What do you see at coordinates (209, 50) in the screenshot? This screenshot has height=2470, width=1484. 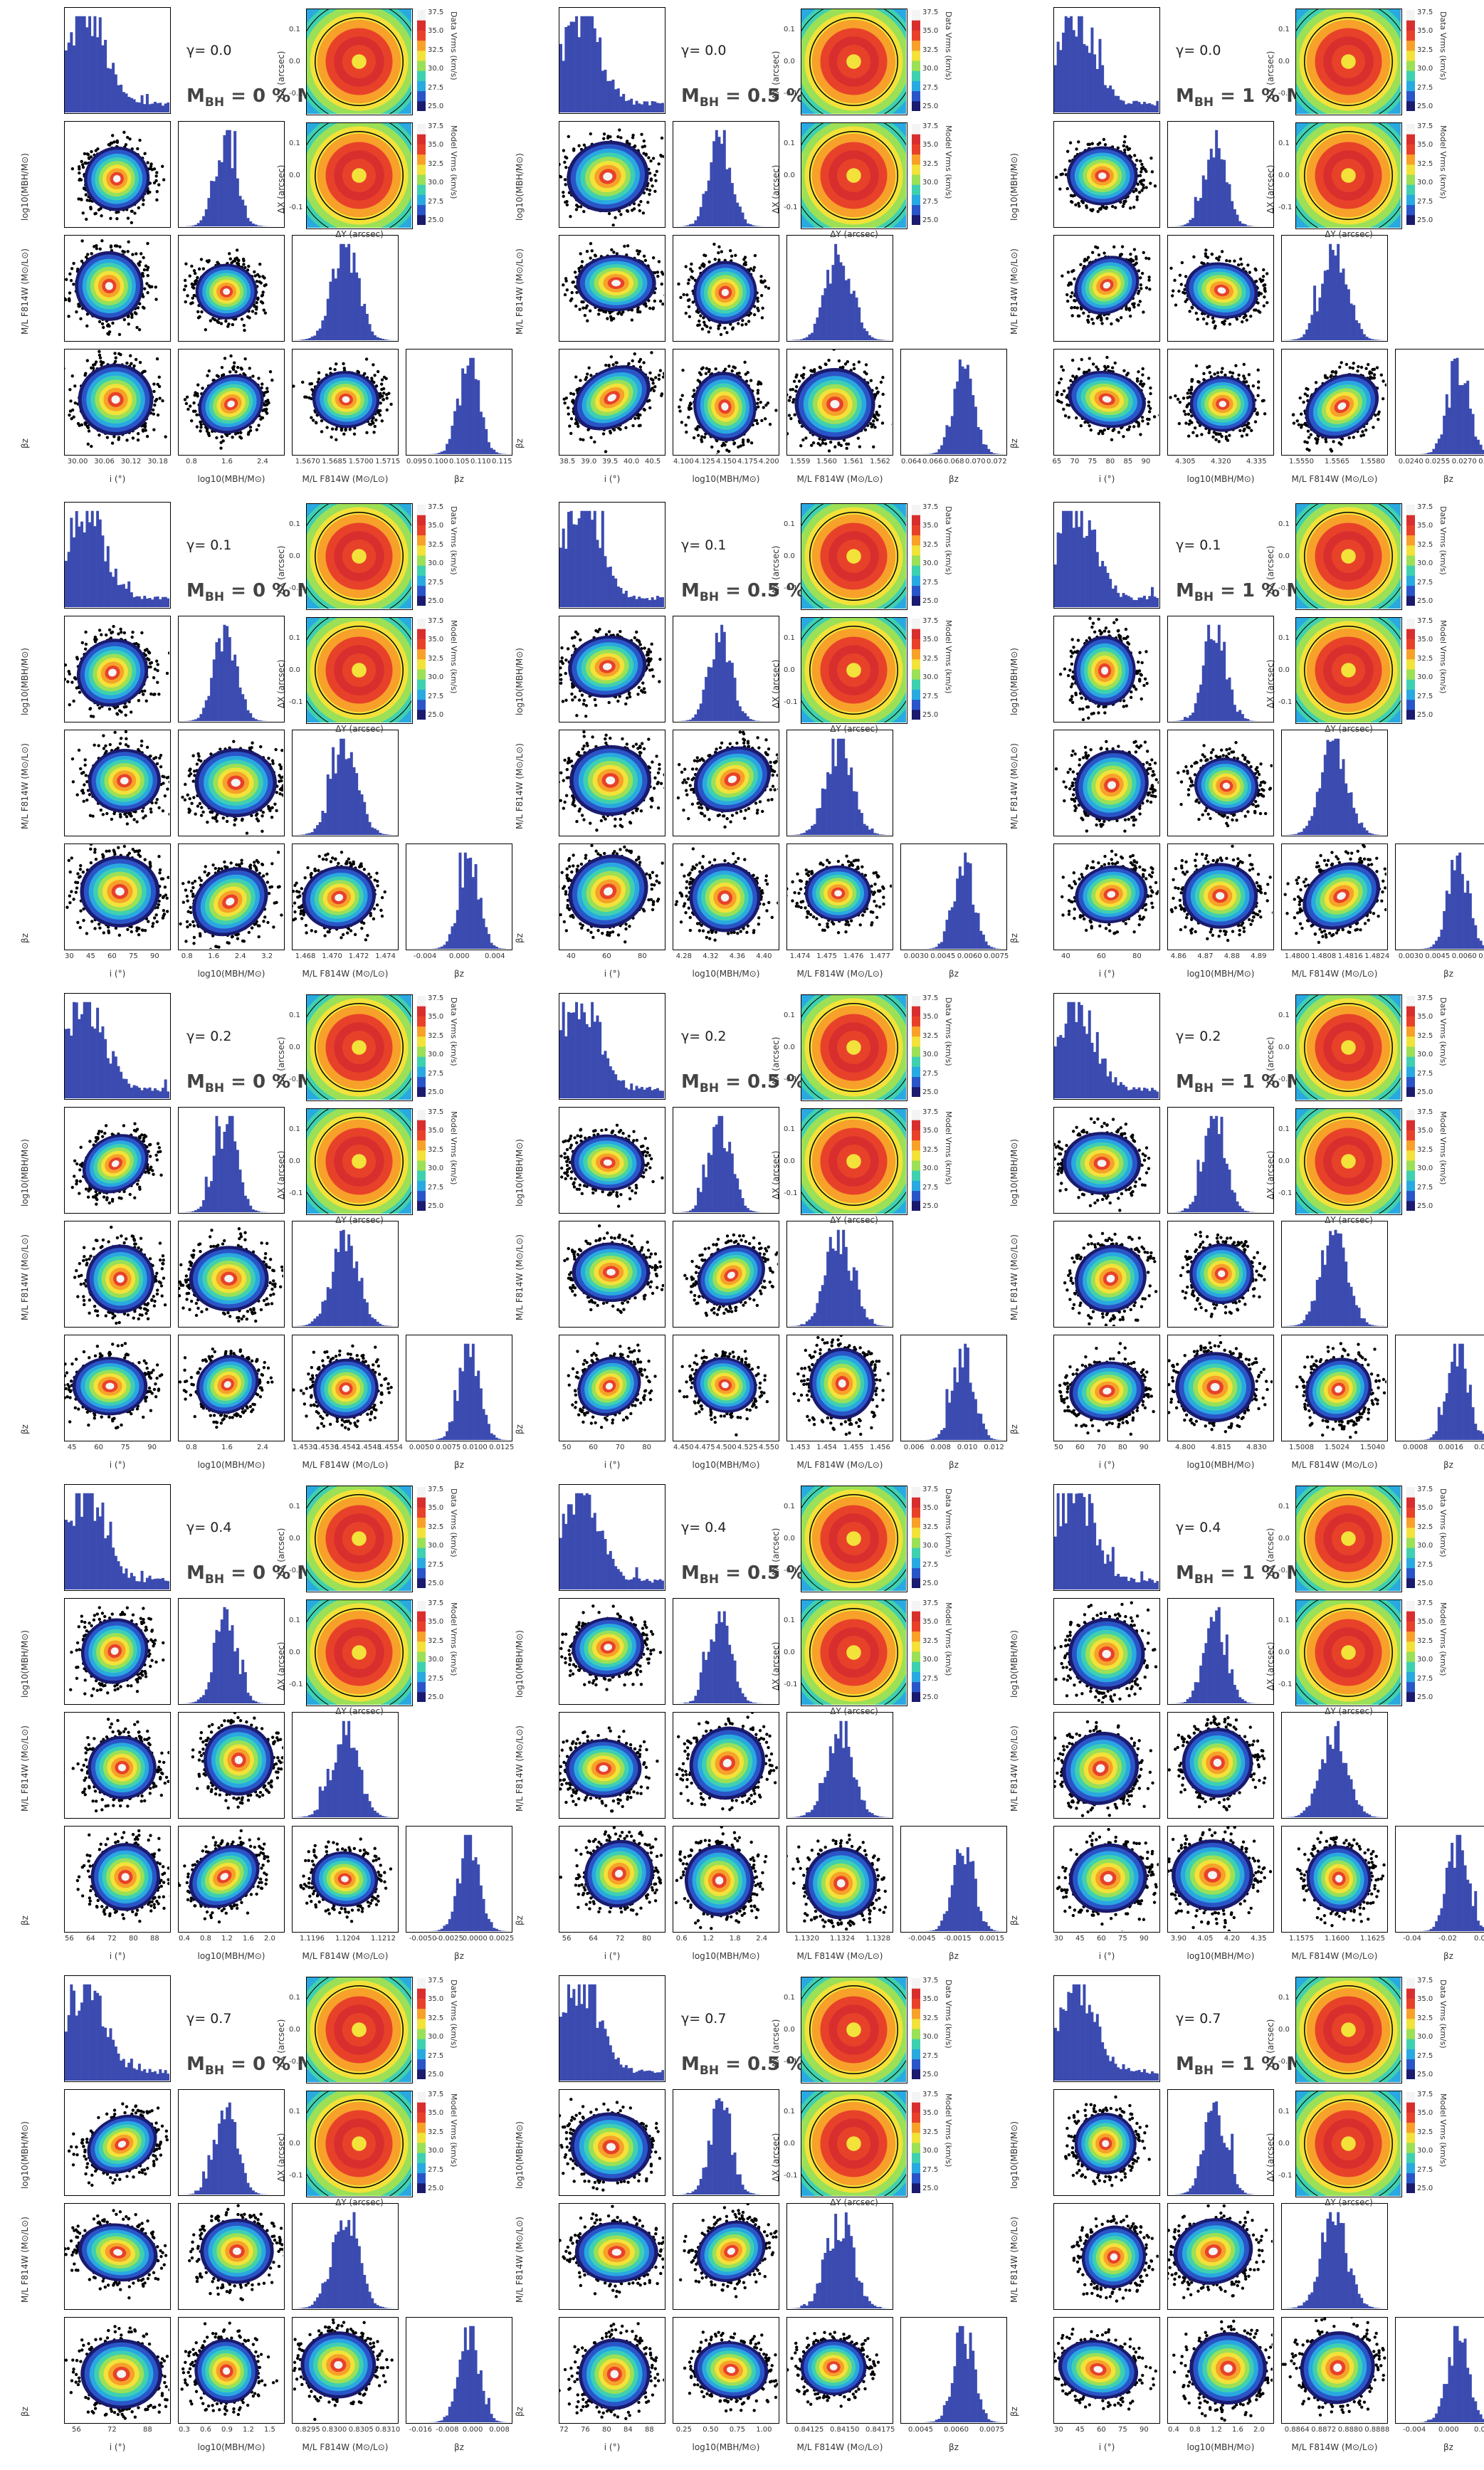 I see `gamma-label: γ= 0.0` at bounding box center [209, 50].